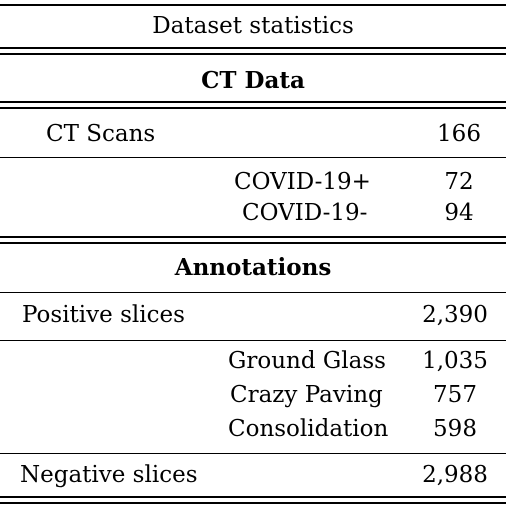 This screenshot has height=508, width=506. What do you see at coordinates (455, 475) in the screenshot?
I see `negative-slices-value: 2,988` at bounding box center [455, 475].